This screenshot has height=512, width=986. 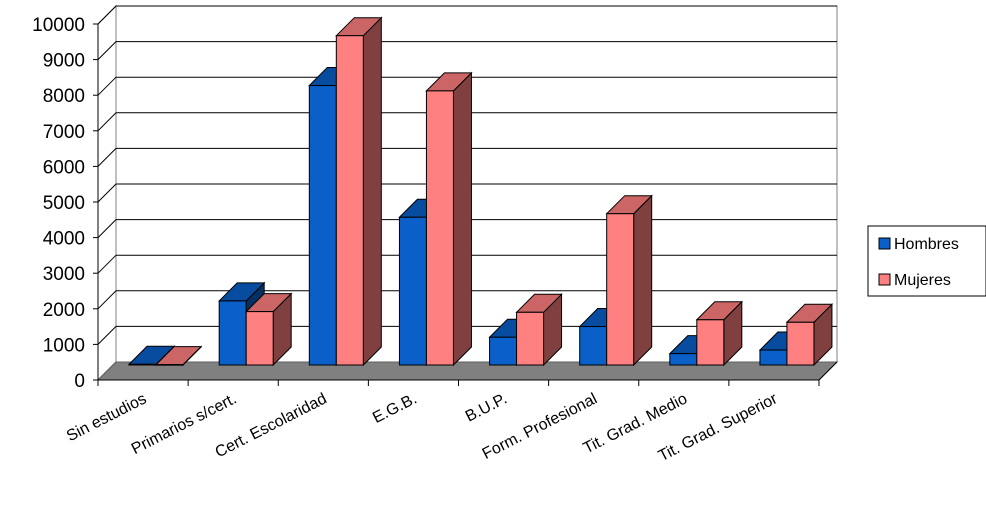 What do you see at coordinates (64, 239) in the screenshot?
I see `y-tick-label: 4000` at bounding box center [64, 239].